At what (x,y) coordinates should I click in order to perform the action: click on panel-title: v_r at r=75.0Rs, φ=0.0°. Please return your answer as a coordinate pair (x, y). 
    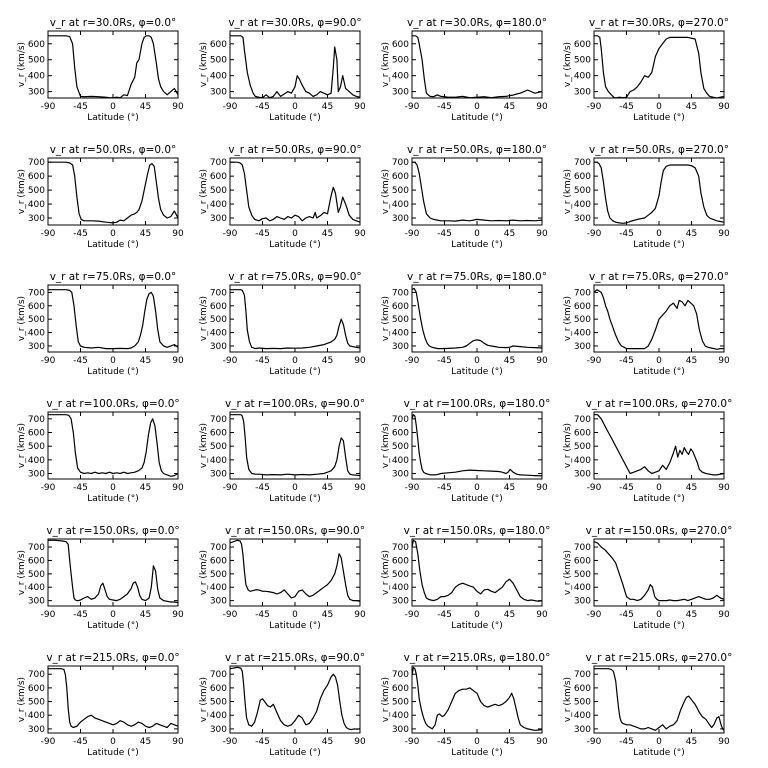
    Looking at the image, I should click on (113, 277).